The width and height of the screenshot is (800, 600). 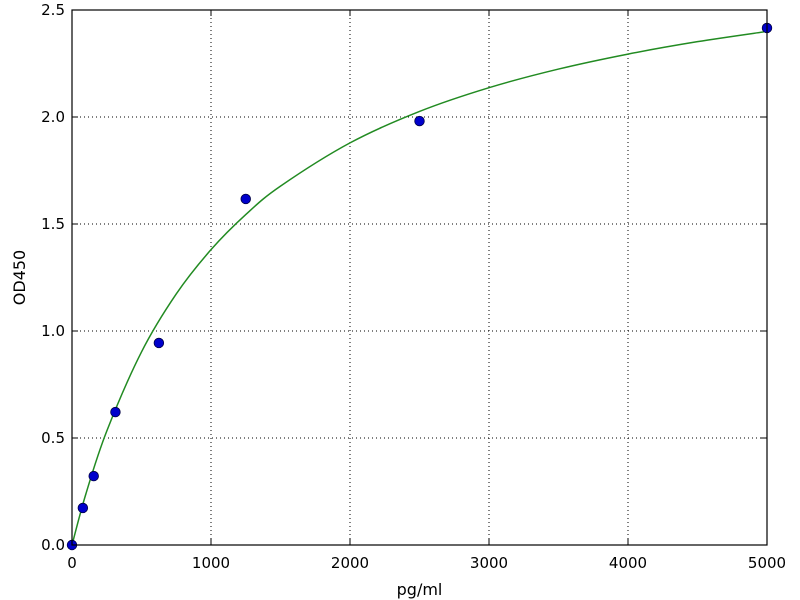 I want to click on y-tick-label: 2.5, so click(x=53, y=10).